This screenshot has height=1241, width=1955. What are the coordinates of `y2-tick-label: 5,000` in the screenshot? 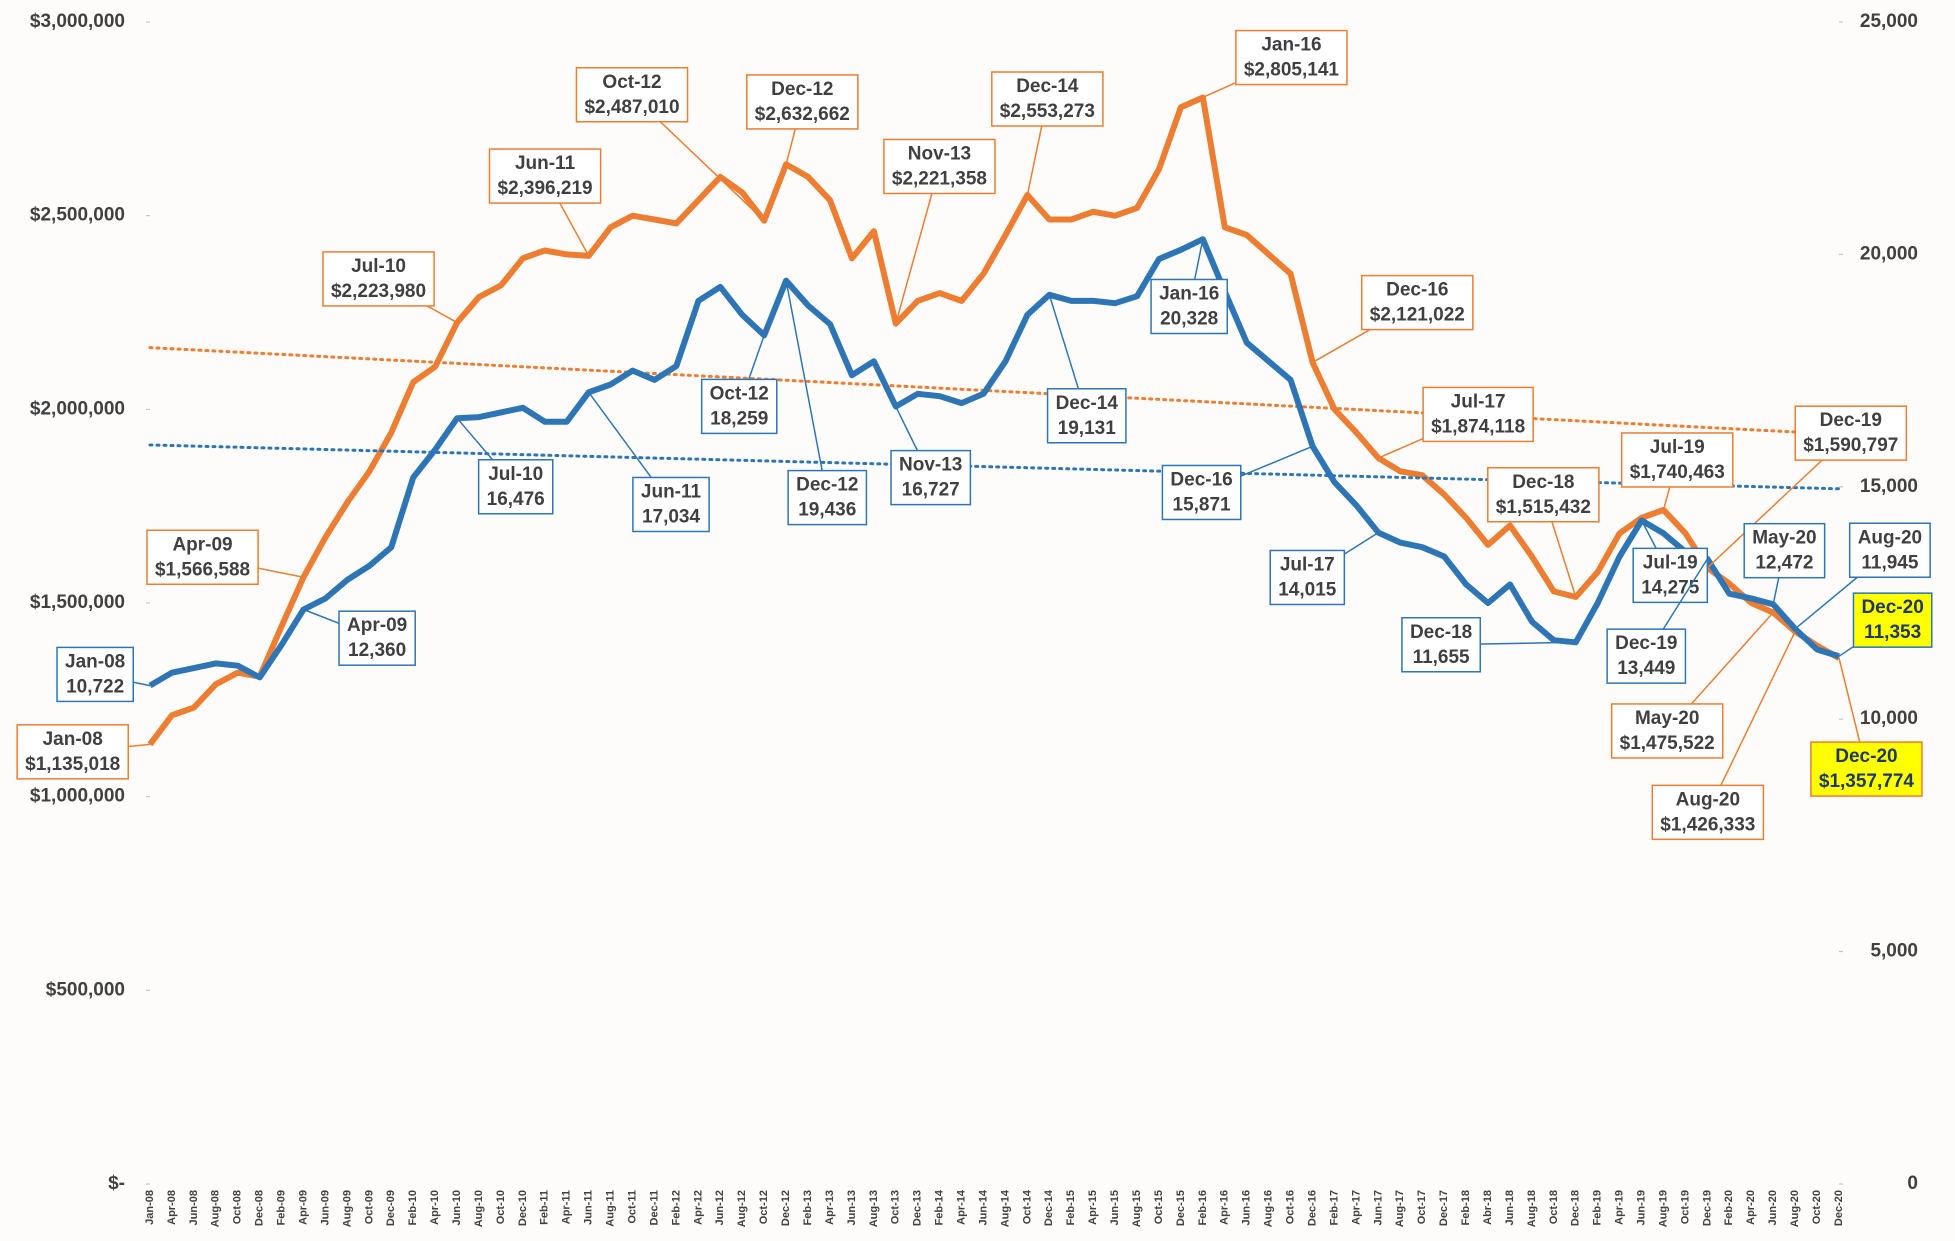 It's located at (1894, 951).